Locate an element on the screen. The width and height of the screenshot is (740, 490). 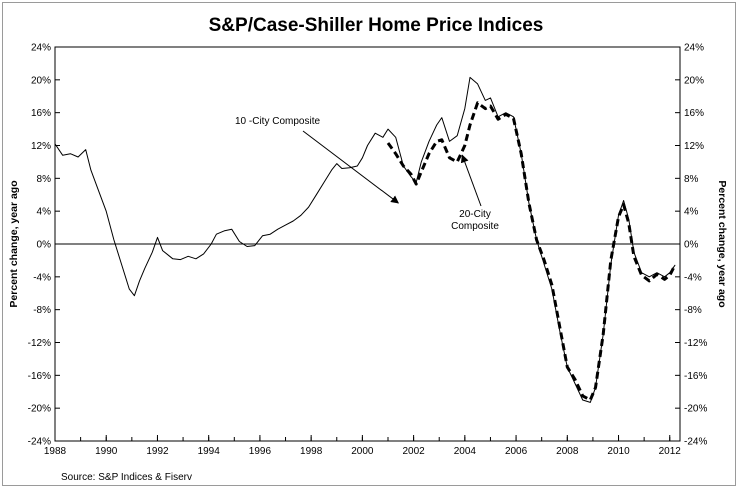
x-tick-label: 1988 is located at coordinates (55, 451).